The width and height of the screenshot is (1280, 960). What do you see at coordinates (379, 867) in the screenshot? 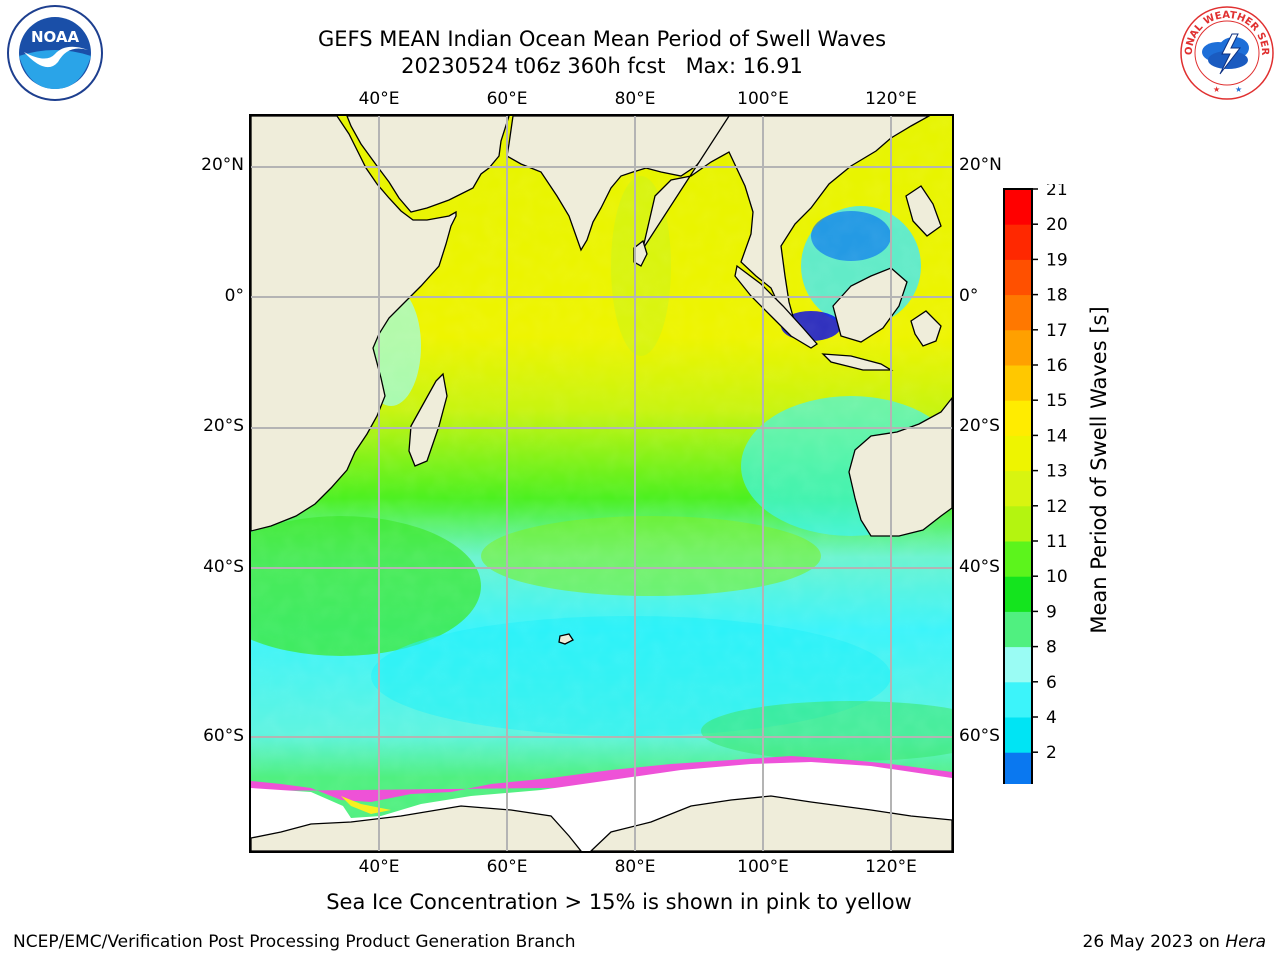
I see `lon-tick-bottom: 40°E` at bounding box center [379, 867].